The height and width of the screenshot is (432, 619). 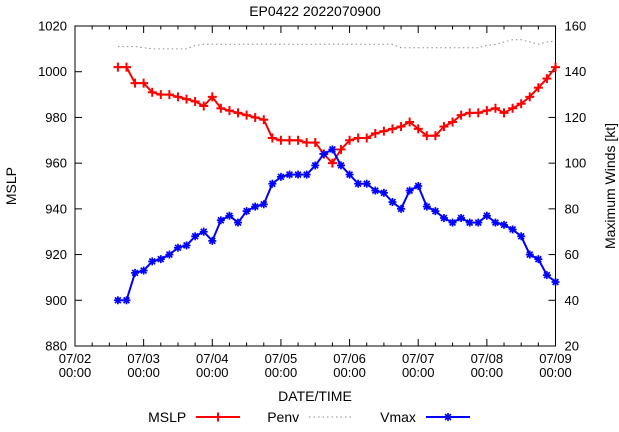 What do you see at coordinates (331, 417) in the screenshot?
I see `legend-line-penv-icon` at bounding box center [331, 417].